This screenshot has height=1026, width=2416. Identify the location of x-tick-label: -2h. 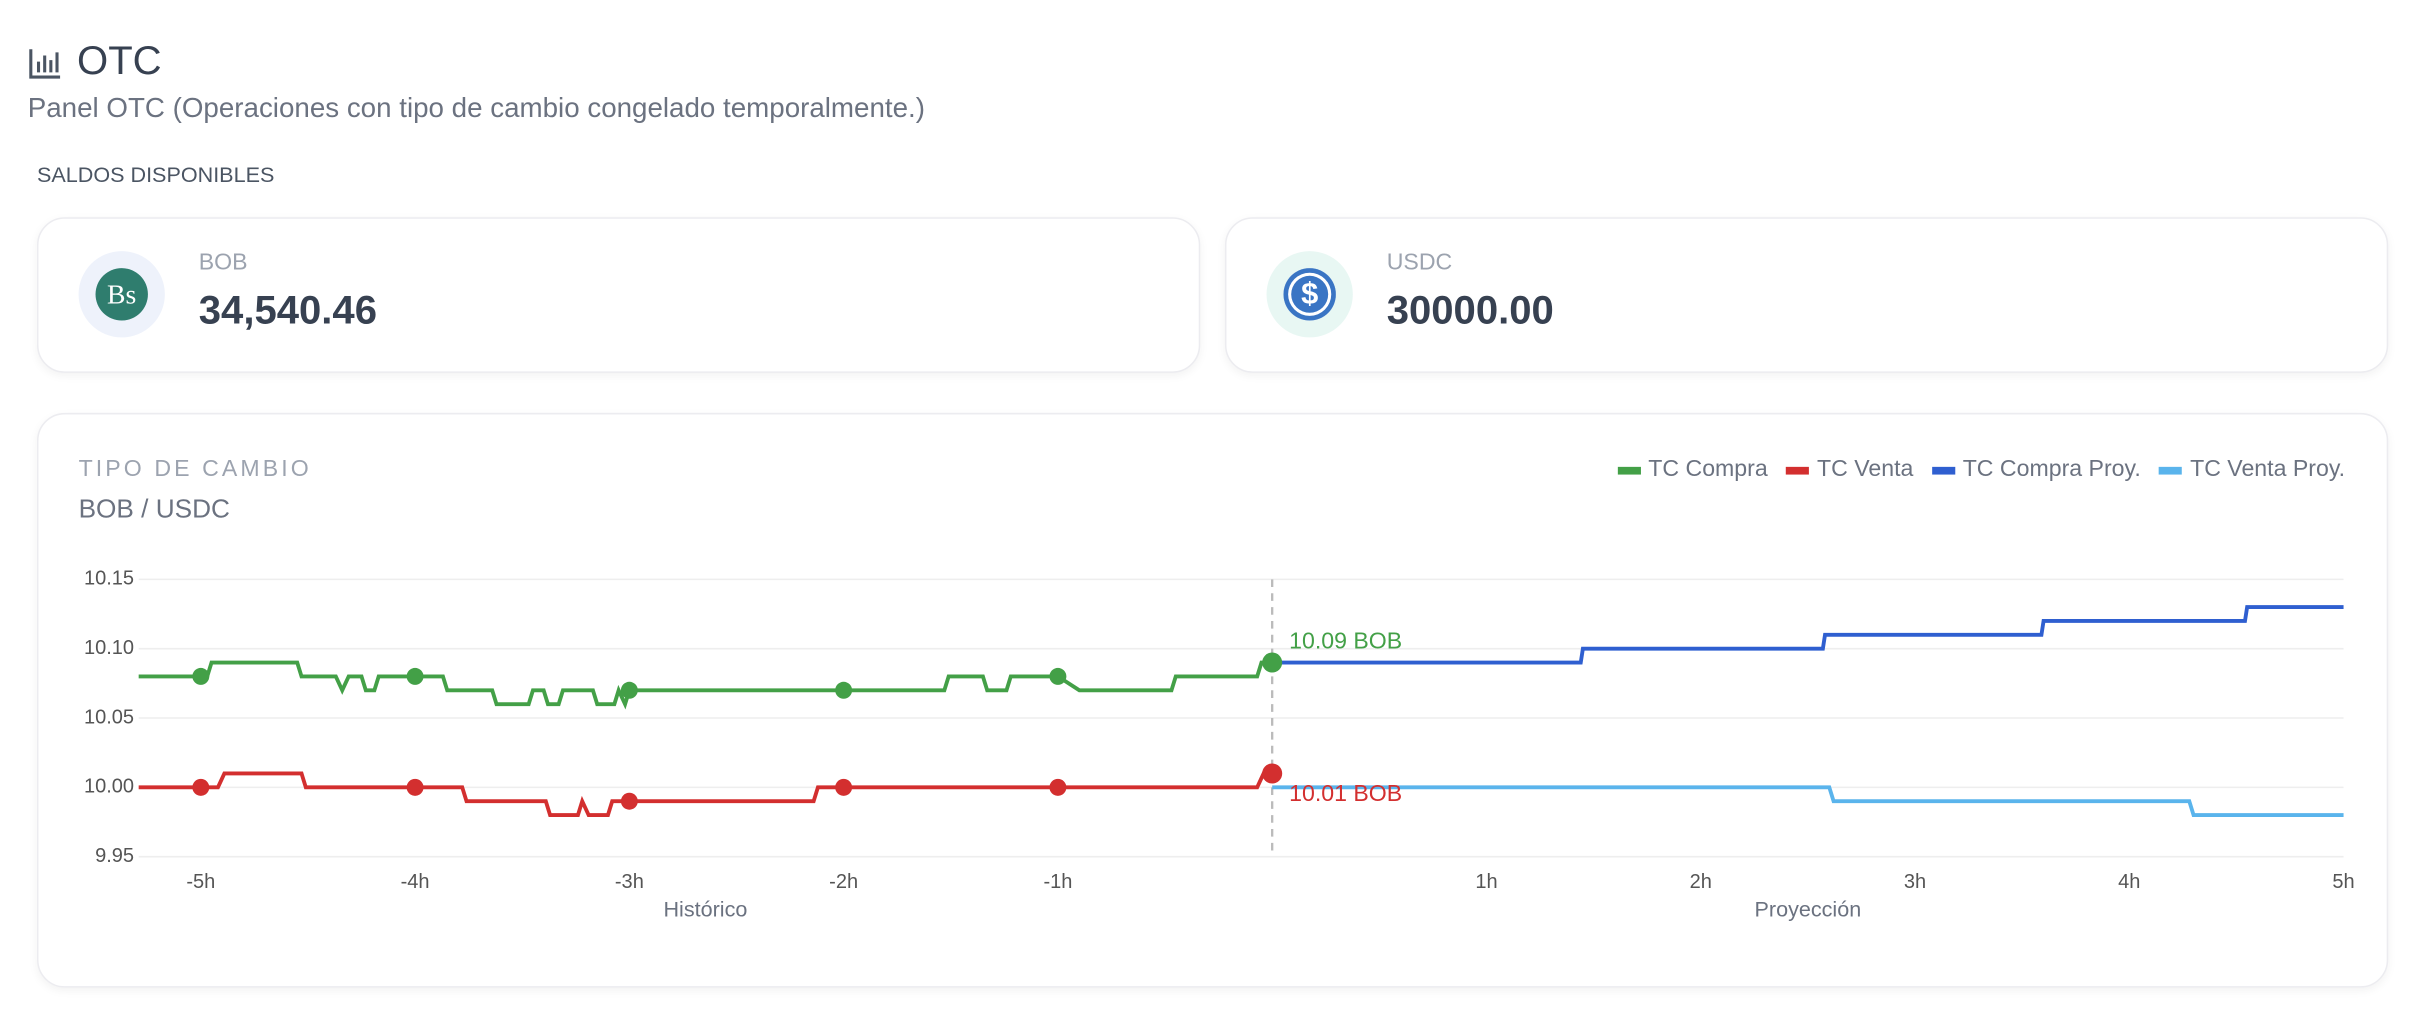
(843, 882).